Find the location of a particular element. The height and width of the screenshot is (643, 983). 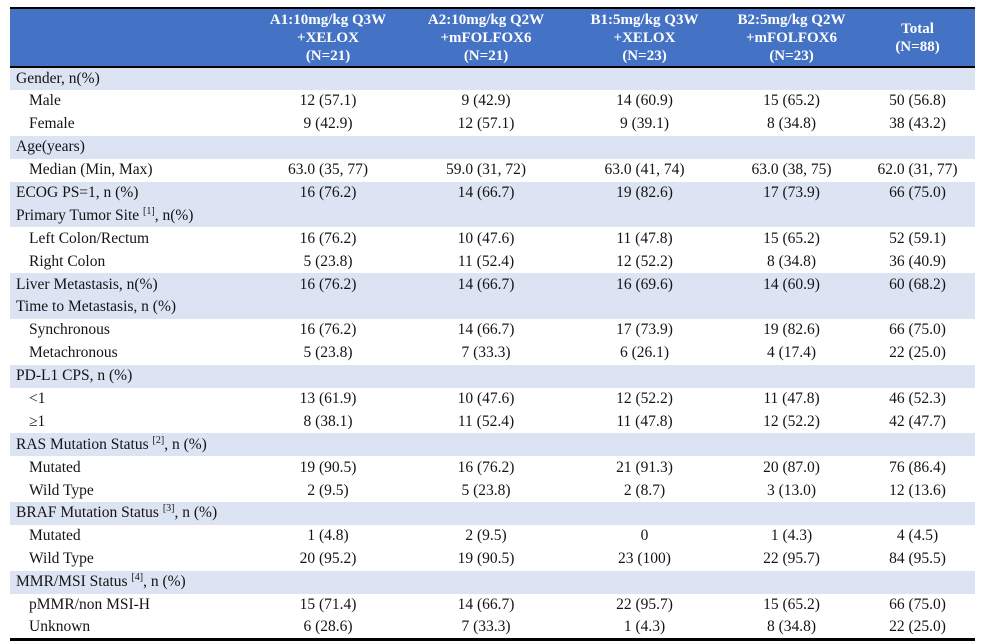

row-label: Primary Tumor Site [1], n(%) is located at coordinates (130, 216).